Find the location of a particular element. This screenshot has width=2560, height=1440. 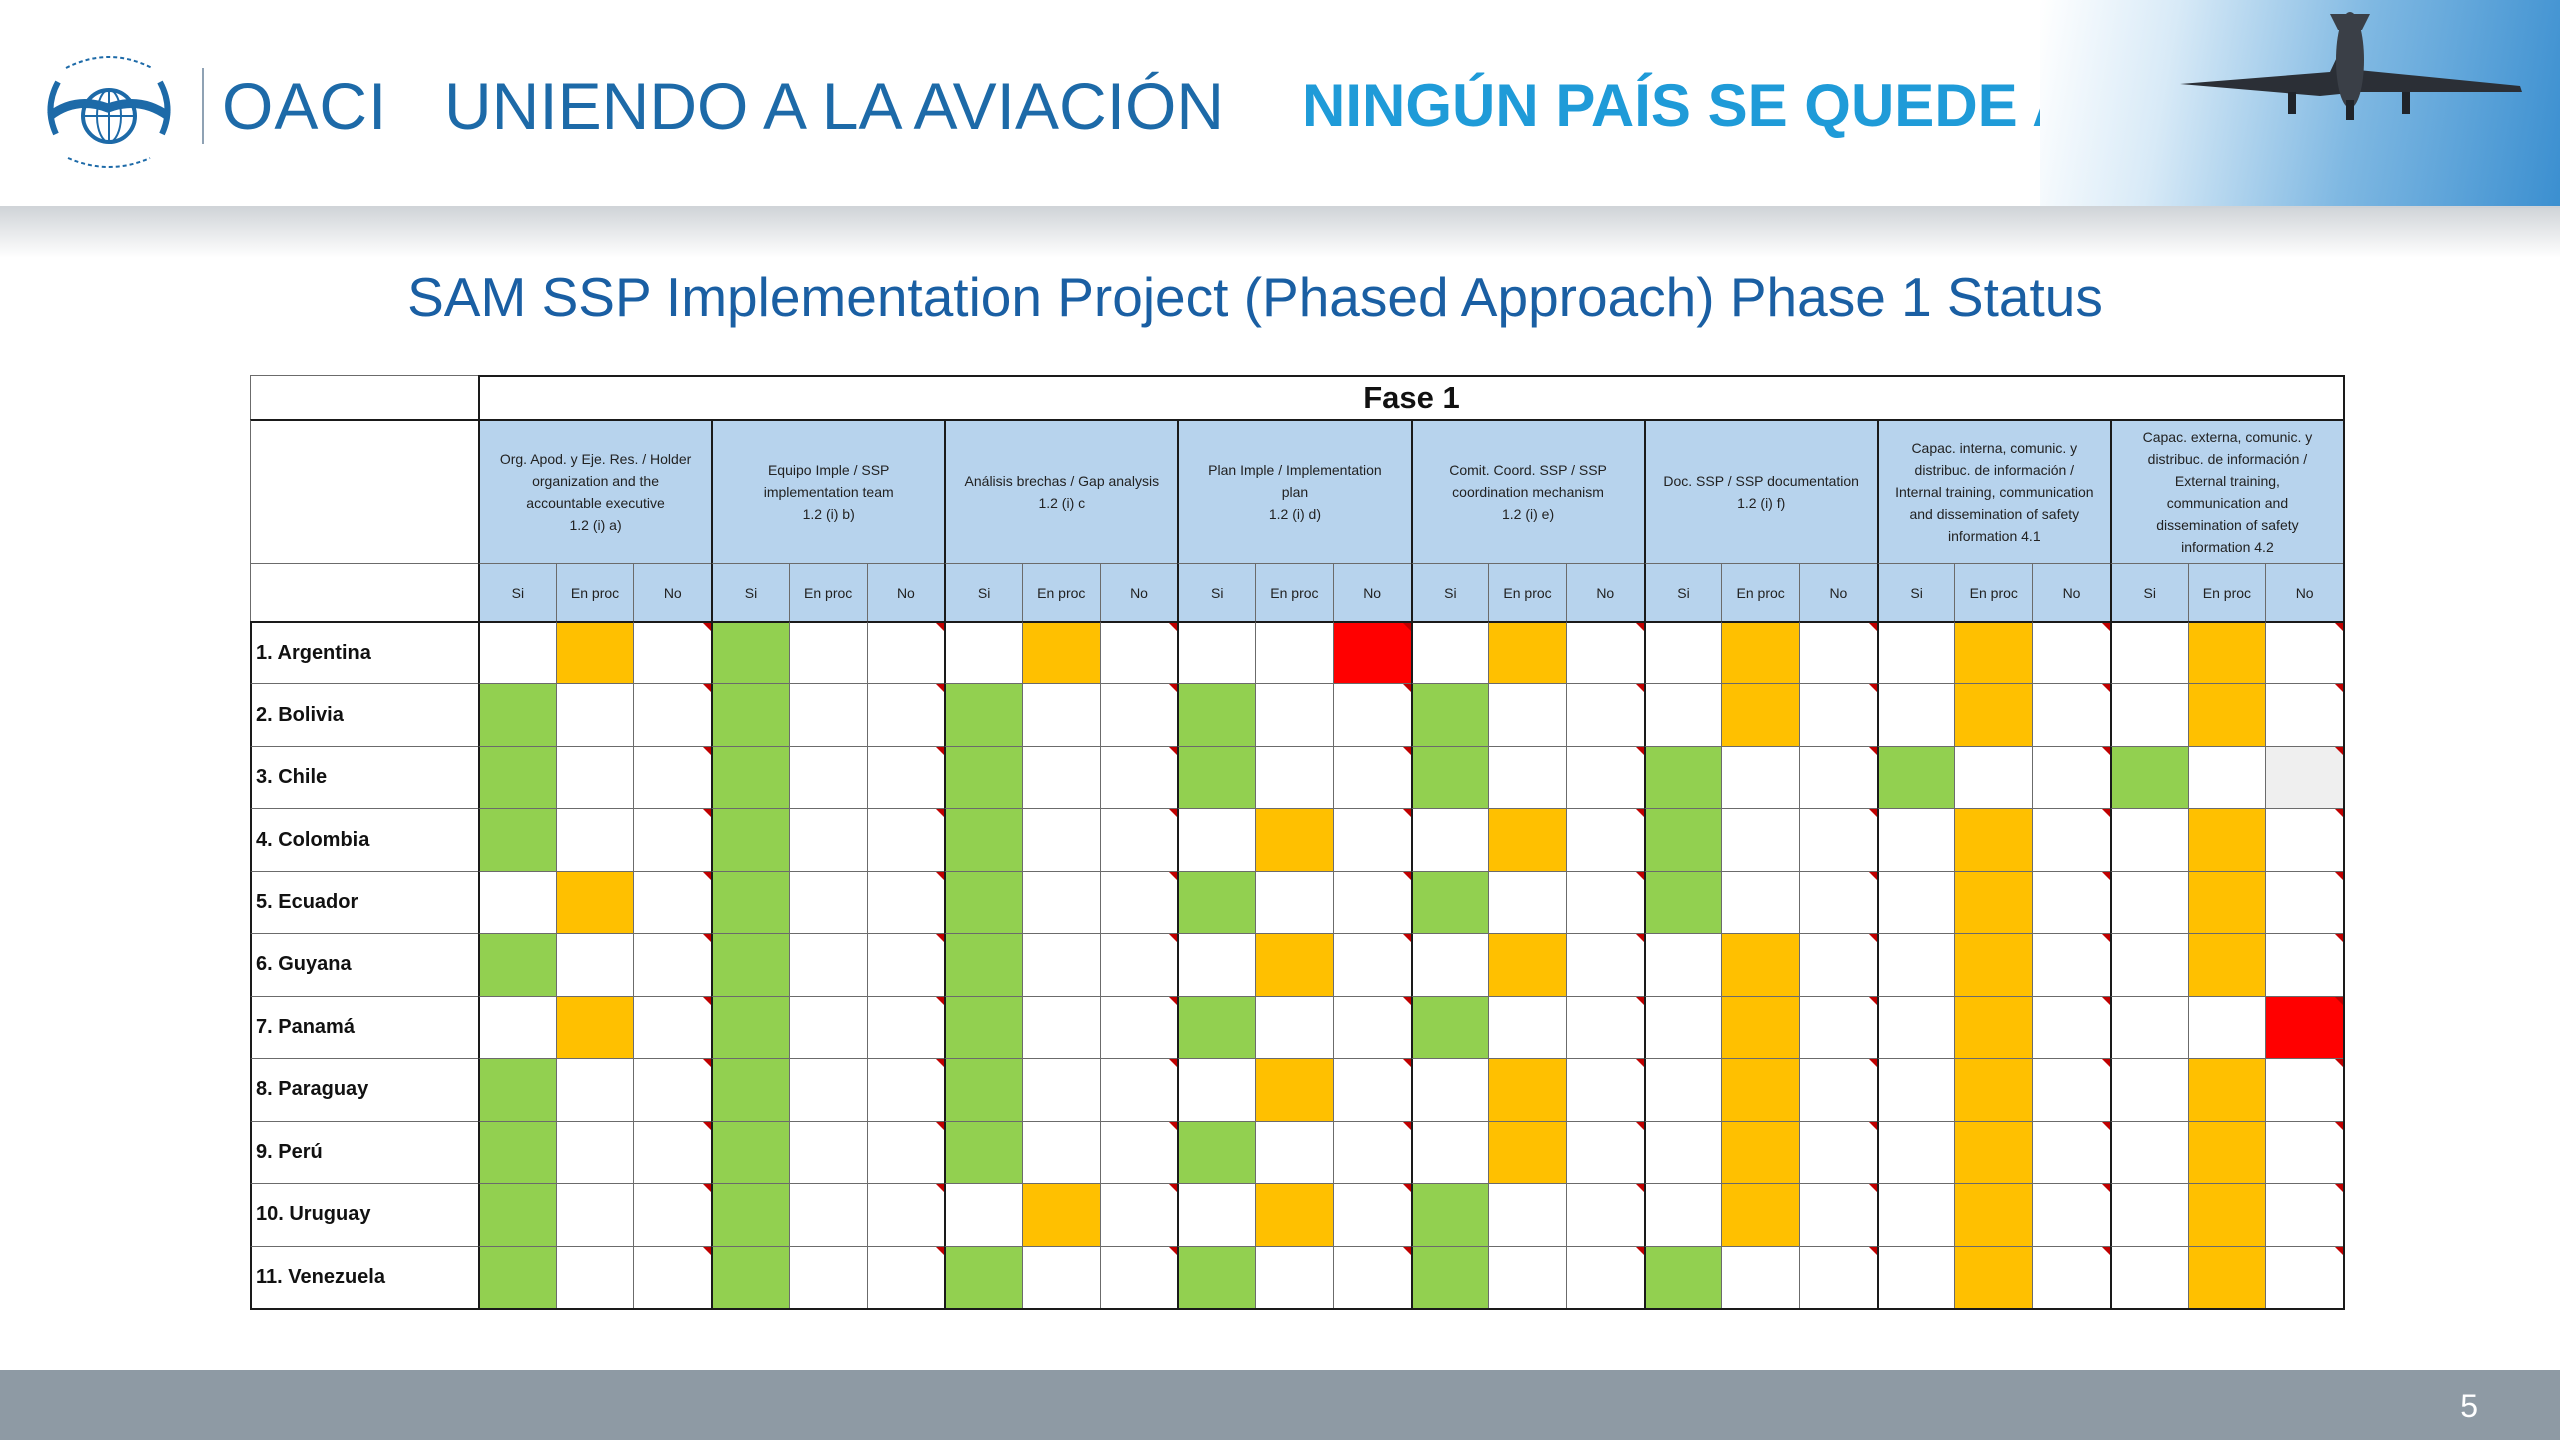

country-label: 8. Paraguay is located at coordinates (364, 1089).